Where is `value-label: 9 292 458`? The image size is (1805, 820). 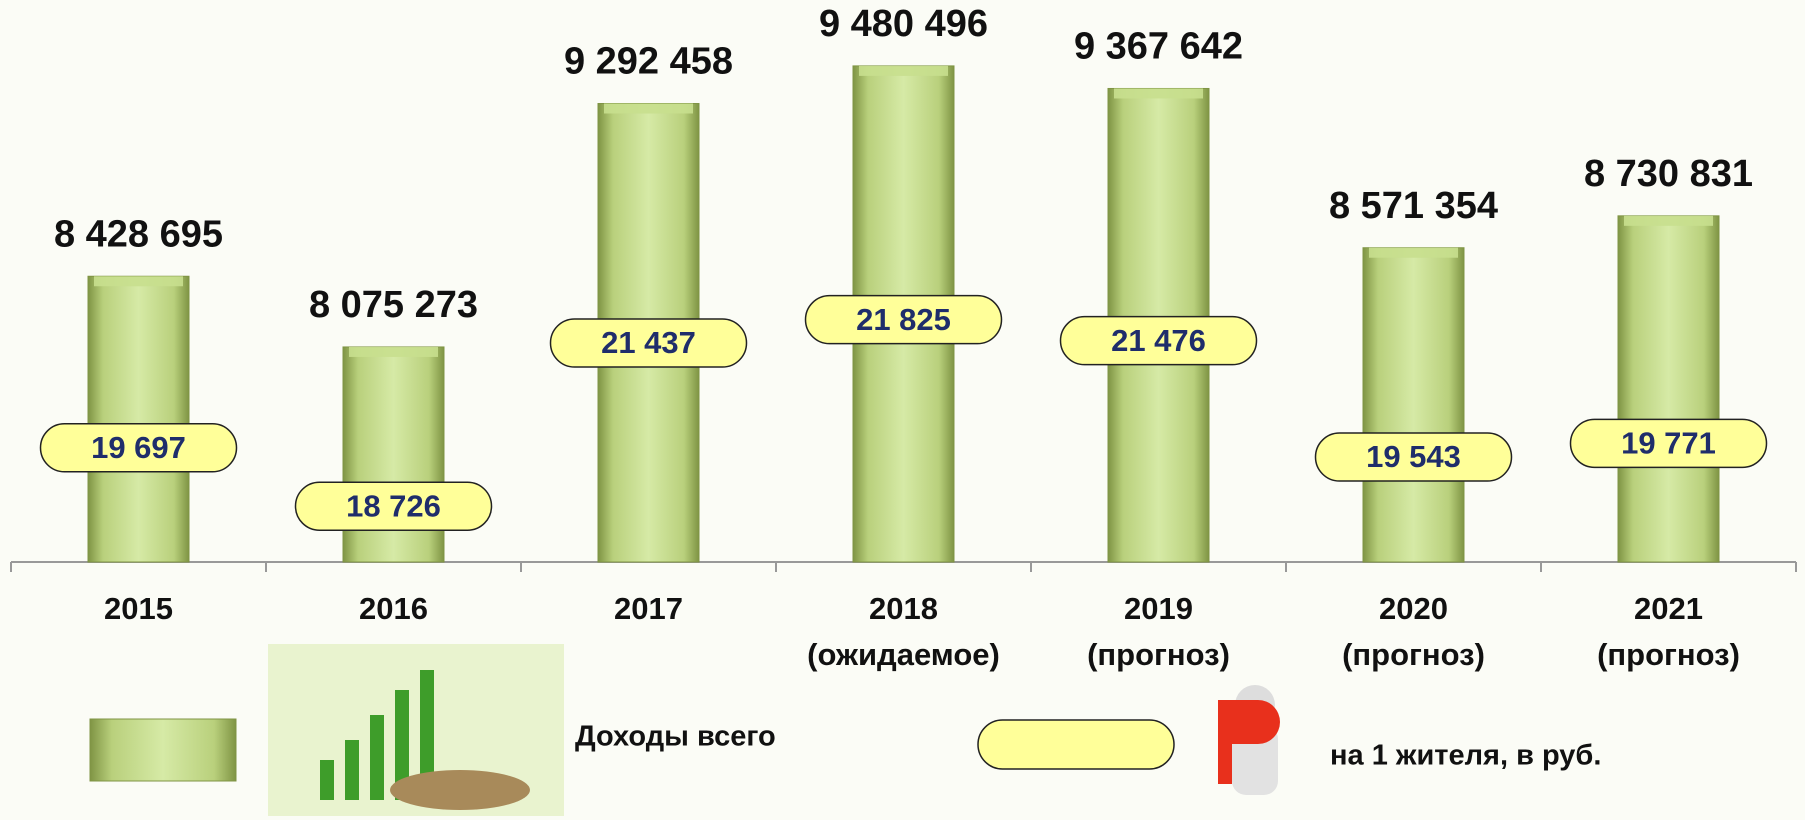 value-label: 9 292 458 is located at coordinates (648, 62).